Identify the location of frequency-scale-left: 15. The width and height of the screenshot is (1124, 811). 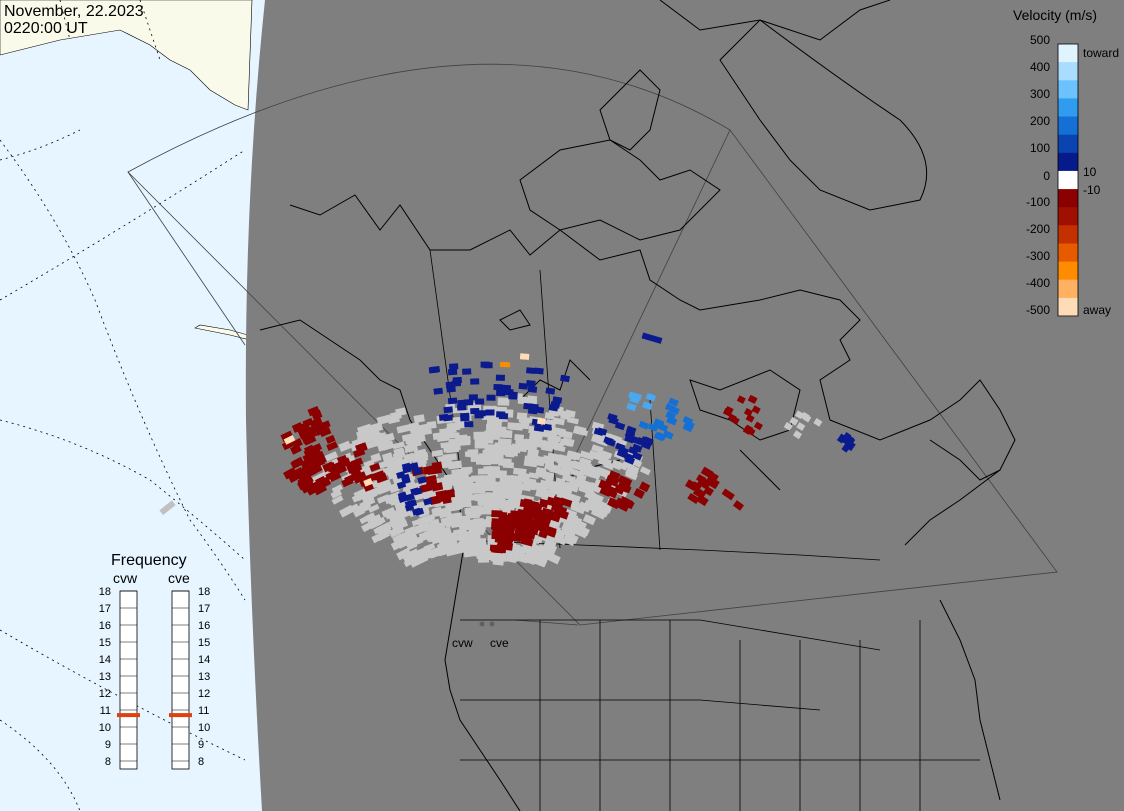
(105, 643).